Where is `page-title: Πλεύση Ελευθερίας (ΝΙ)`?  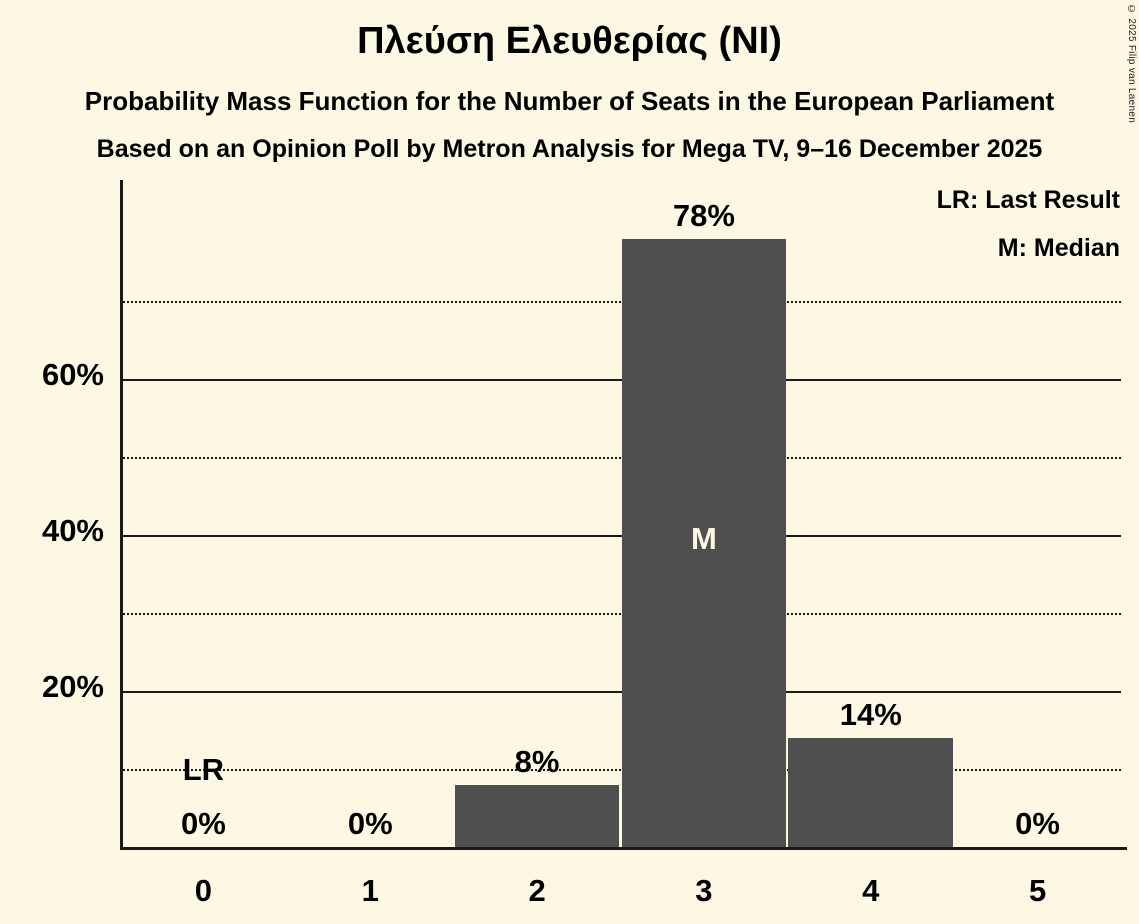
page-title: Πλεύση Ελευθερίας (ΝΙ) is located at coordinates (569, 41).